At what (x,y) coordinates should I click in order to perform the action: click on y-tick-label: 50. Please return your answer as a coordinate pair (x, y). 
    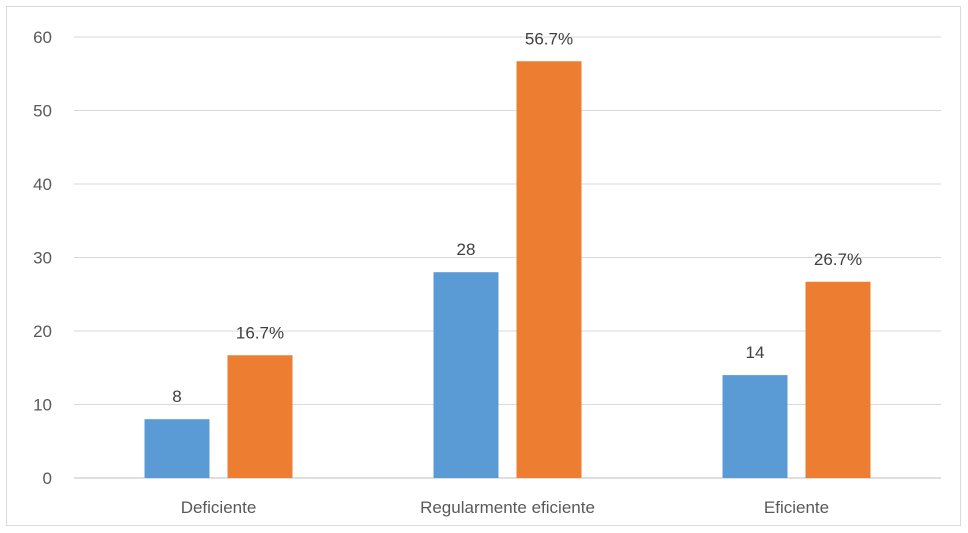
    Looking at the image, I should click on (42, 111).